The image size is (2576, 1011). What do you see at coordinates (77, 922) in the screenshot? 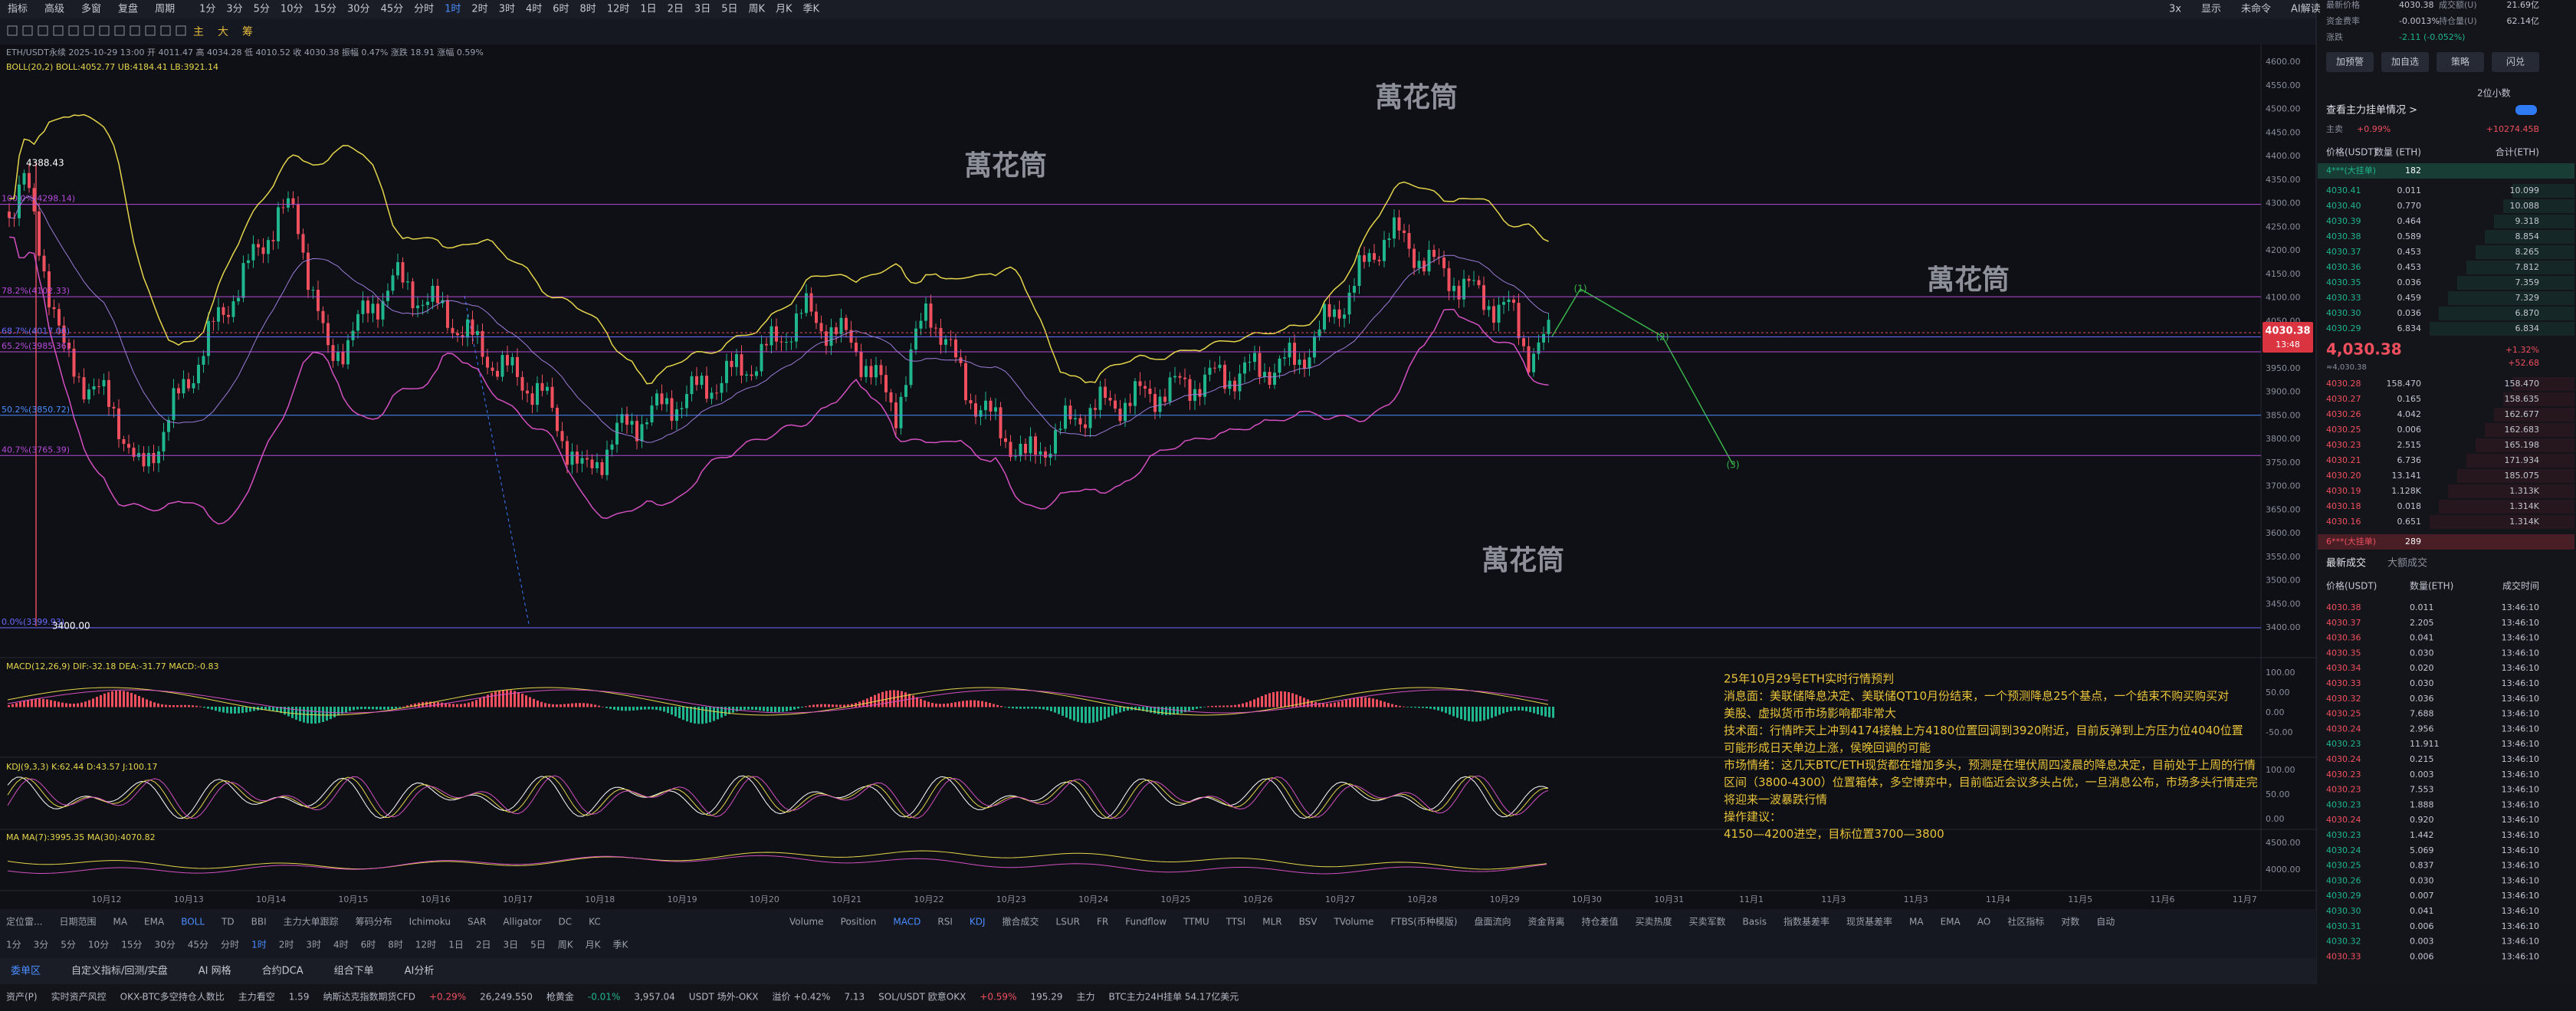
I see `indicator-tab: 日期范围` at bounding box center [77, 922].